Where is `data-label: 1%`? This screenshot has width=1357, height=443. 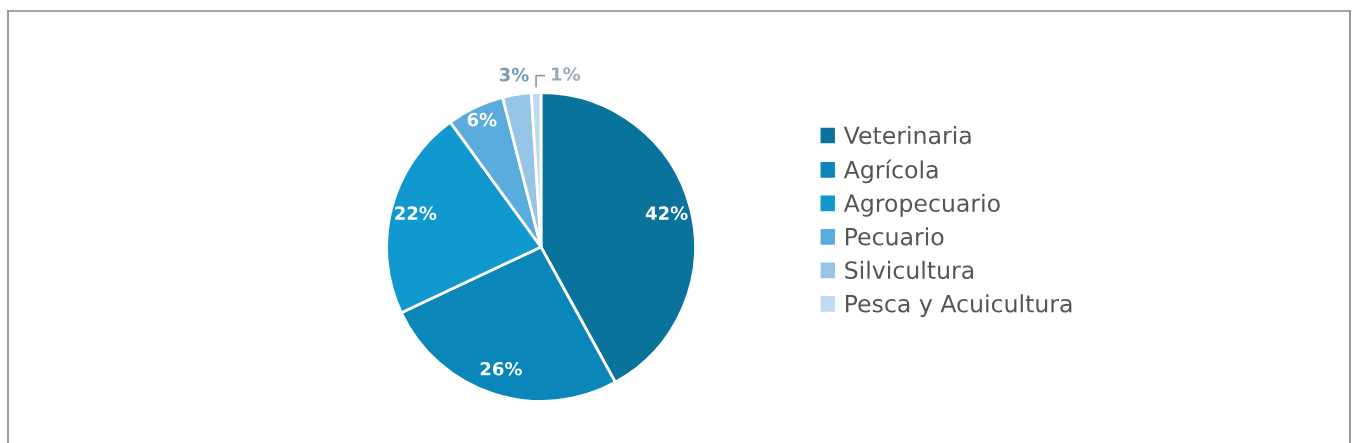
data-label: 1% is located at coordinates (566, 74).